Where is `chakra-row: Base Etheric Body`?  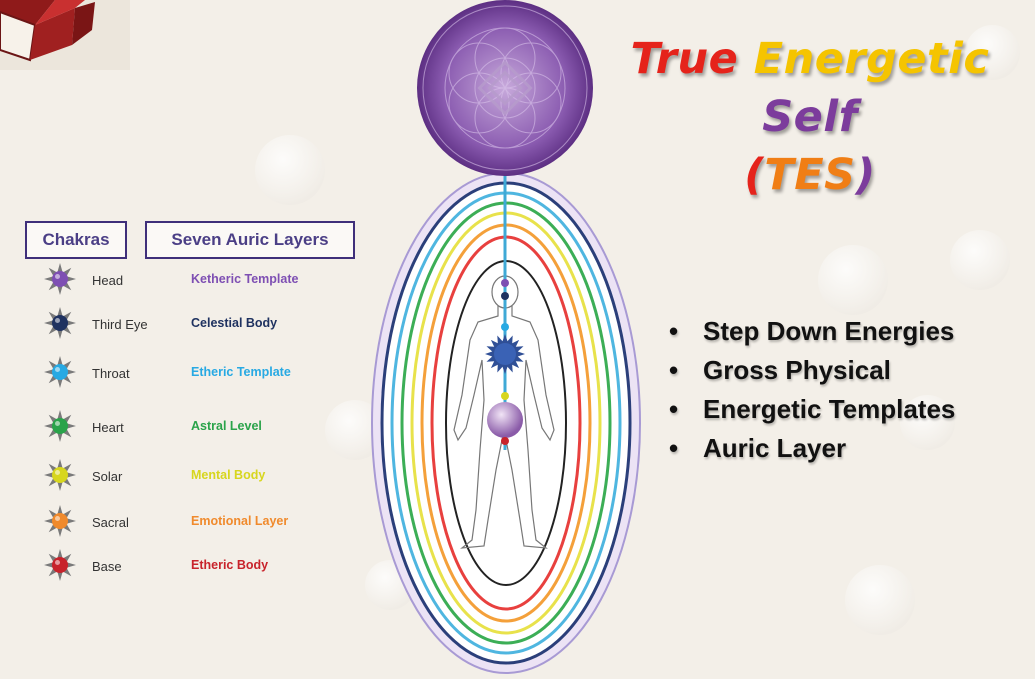 chakra-row: Base Etheric Body is located at coordinates (180, 565).